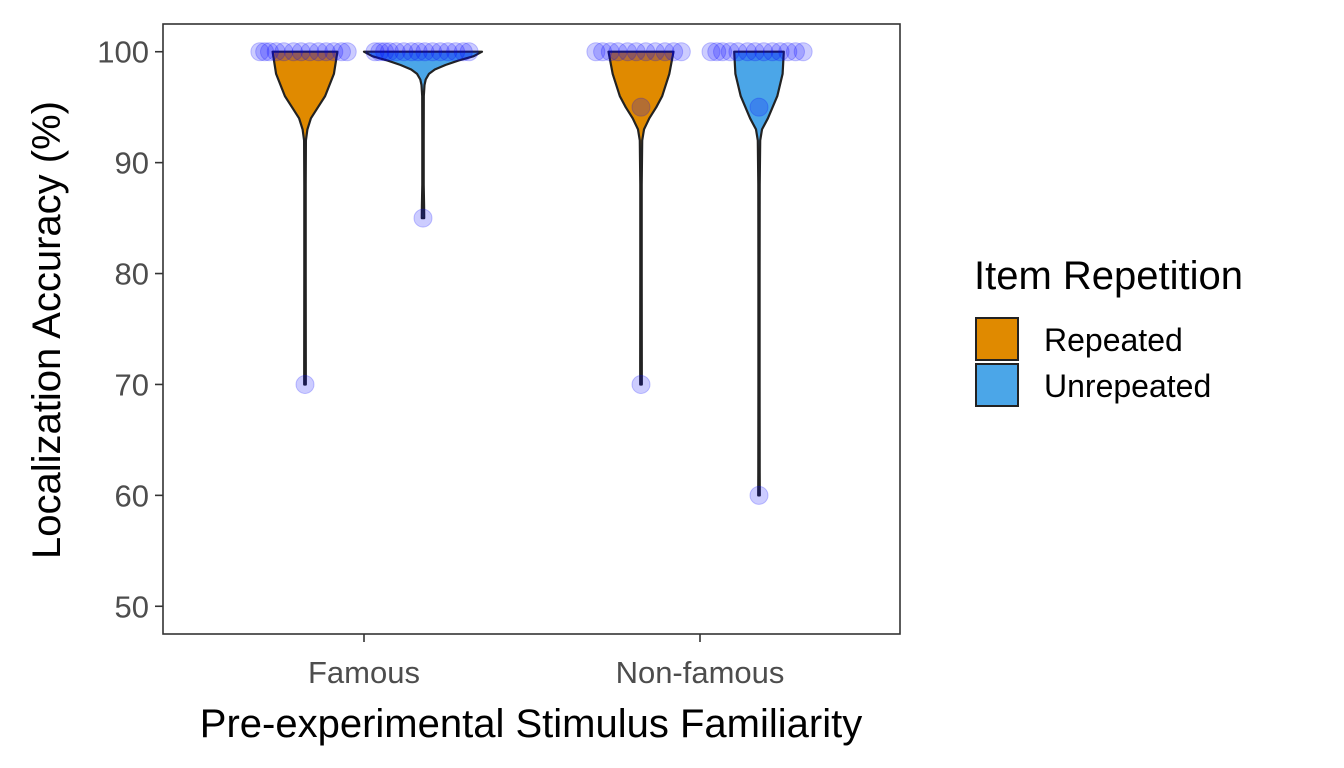 The image size is (1344, 768). Describe the element at coordinates (1108, 276) in the screenshot. I see `legend-title: Item Repetition` at that location.